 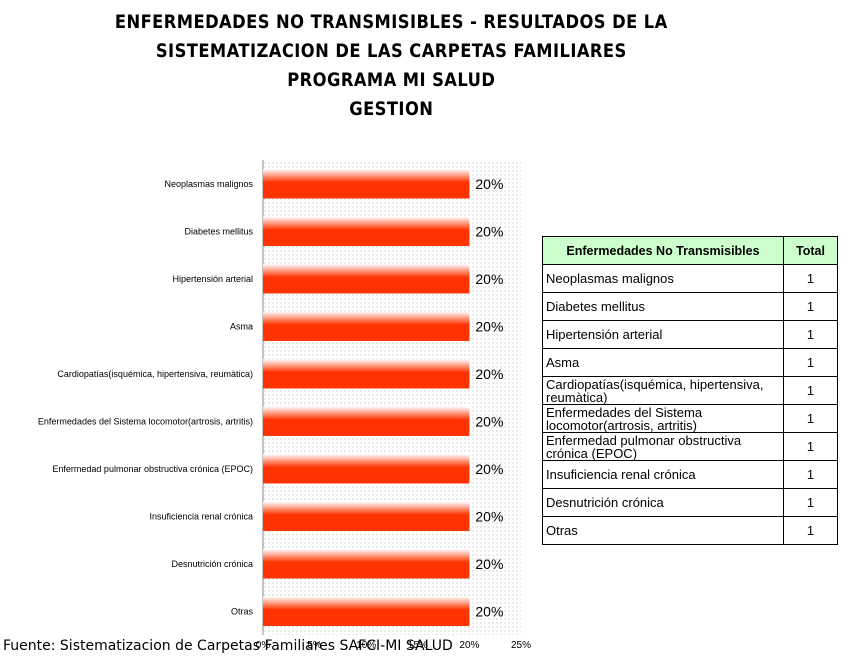 I want to click on category-label: Asma, so click(x=241, y=326).